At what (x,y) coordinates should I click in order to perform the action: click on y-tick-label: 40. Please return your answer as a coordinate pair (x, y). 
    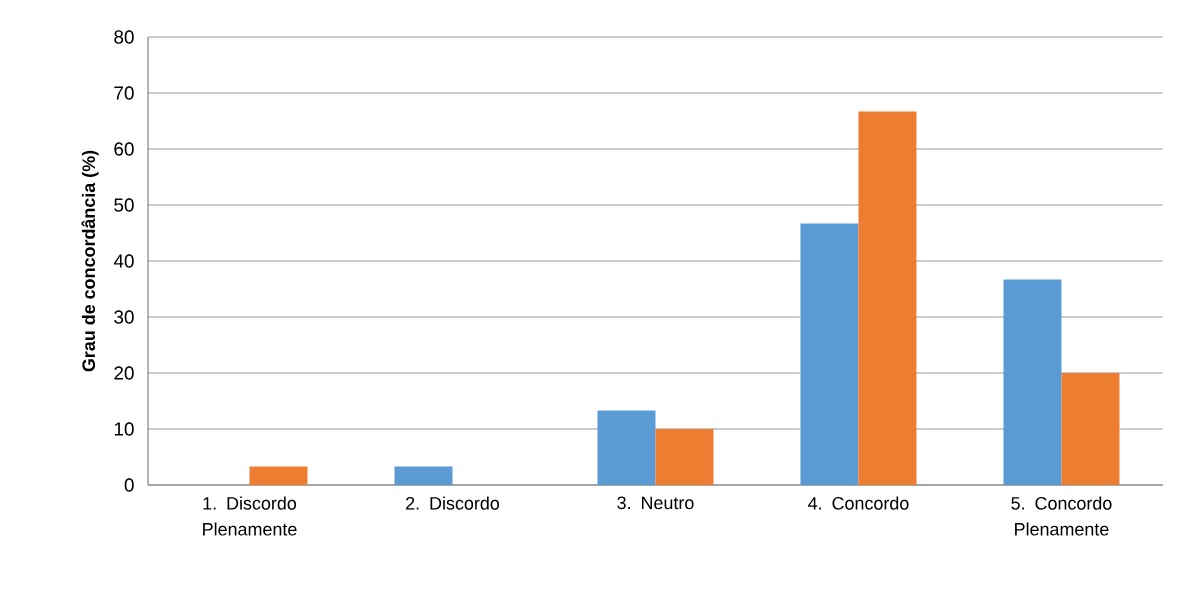
    Looking at the image, I should click on (123, 261).